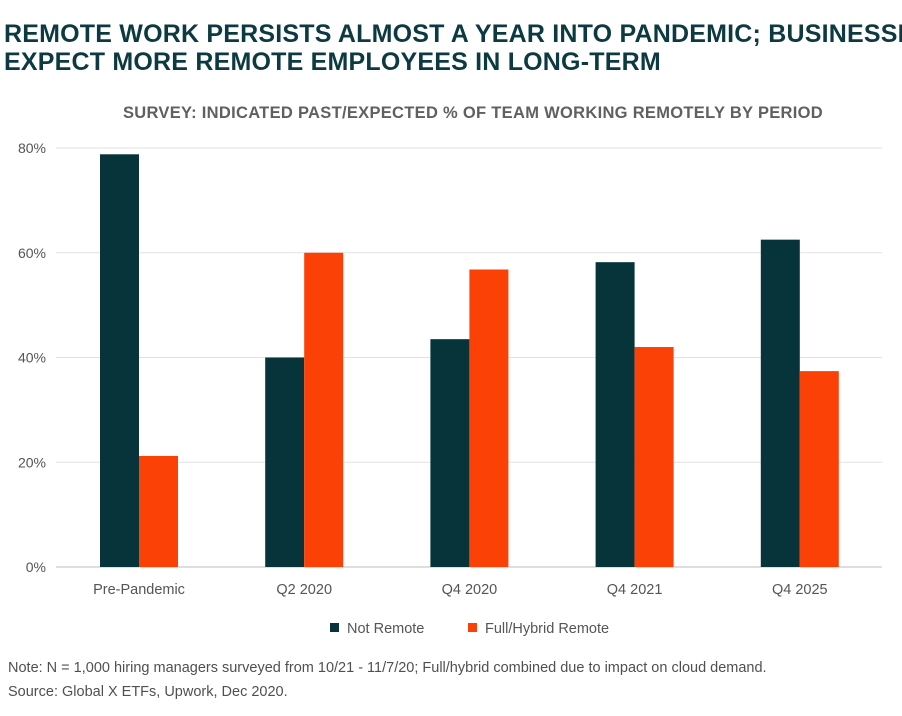  I want to click on y-tick-label: 80%, so click(32, 148).